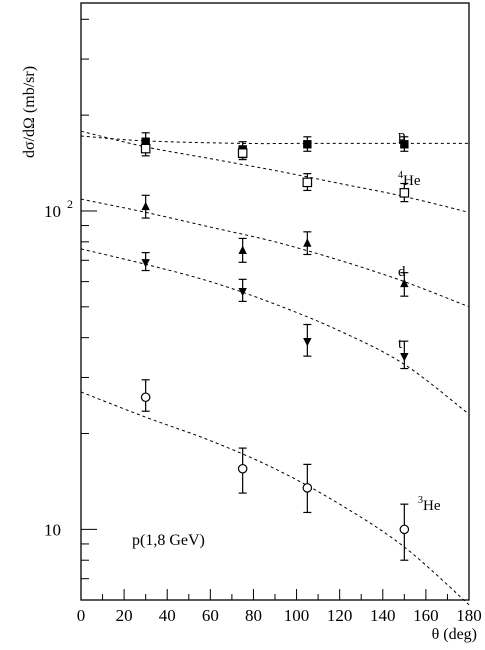 This screenshot has height=650, width=485. I want to click on series-t, so click(275, 311).